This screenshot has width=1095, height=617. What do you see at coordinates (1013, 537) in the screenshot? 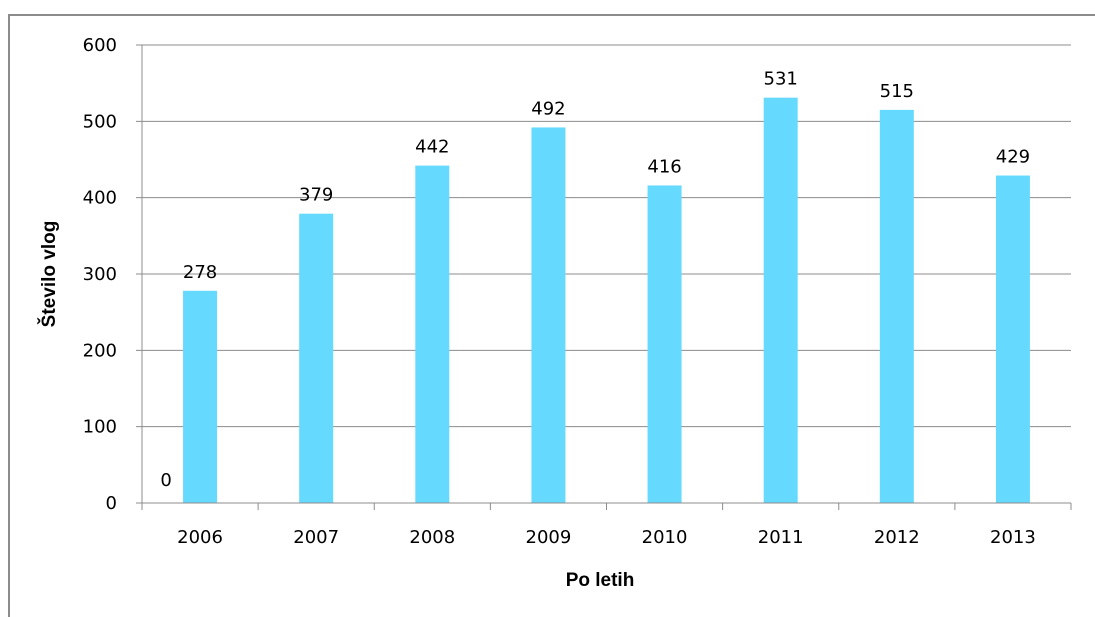
I see `x-tick-label: 2013` at bounding box center [1013, 537].